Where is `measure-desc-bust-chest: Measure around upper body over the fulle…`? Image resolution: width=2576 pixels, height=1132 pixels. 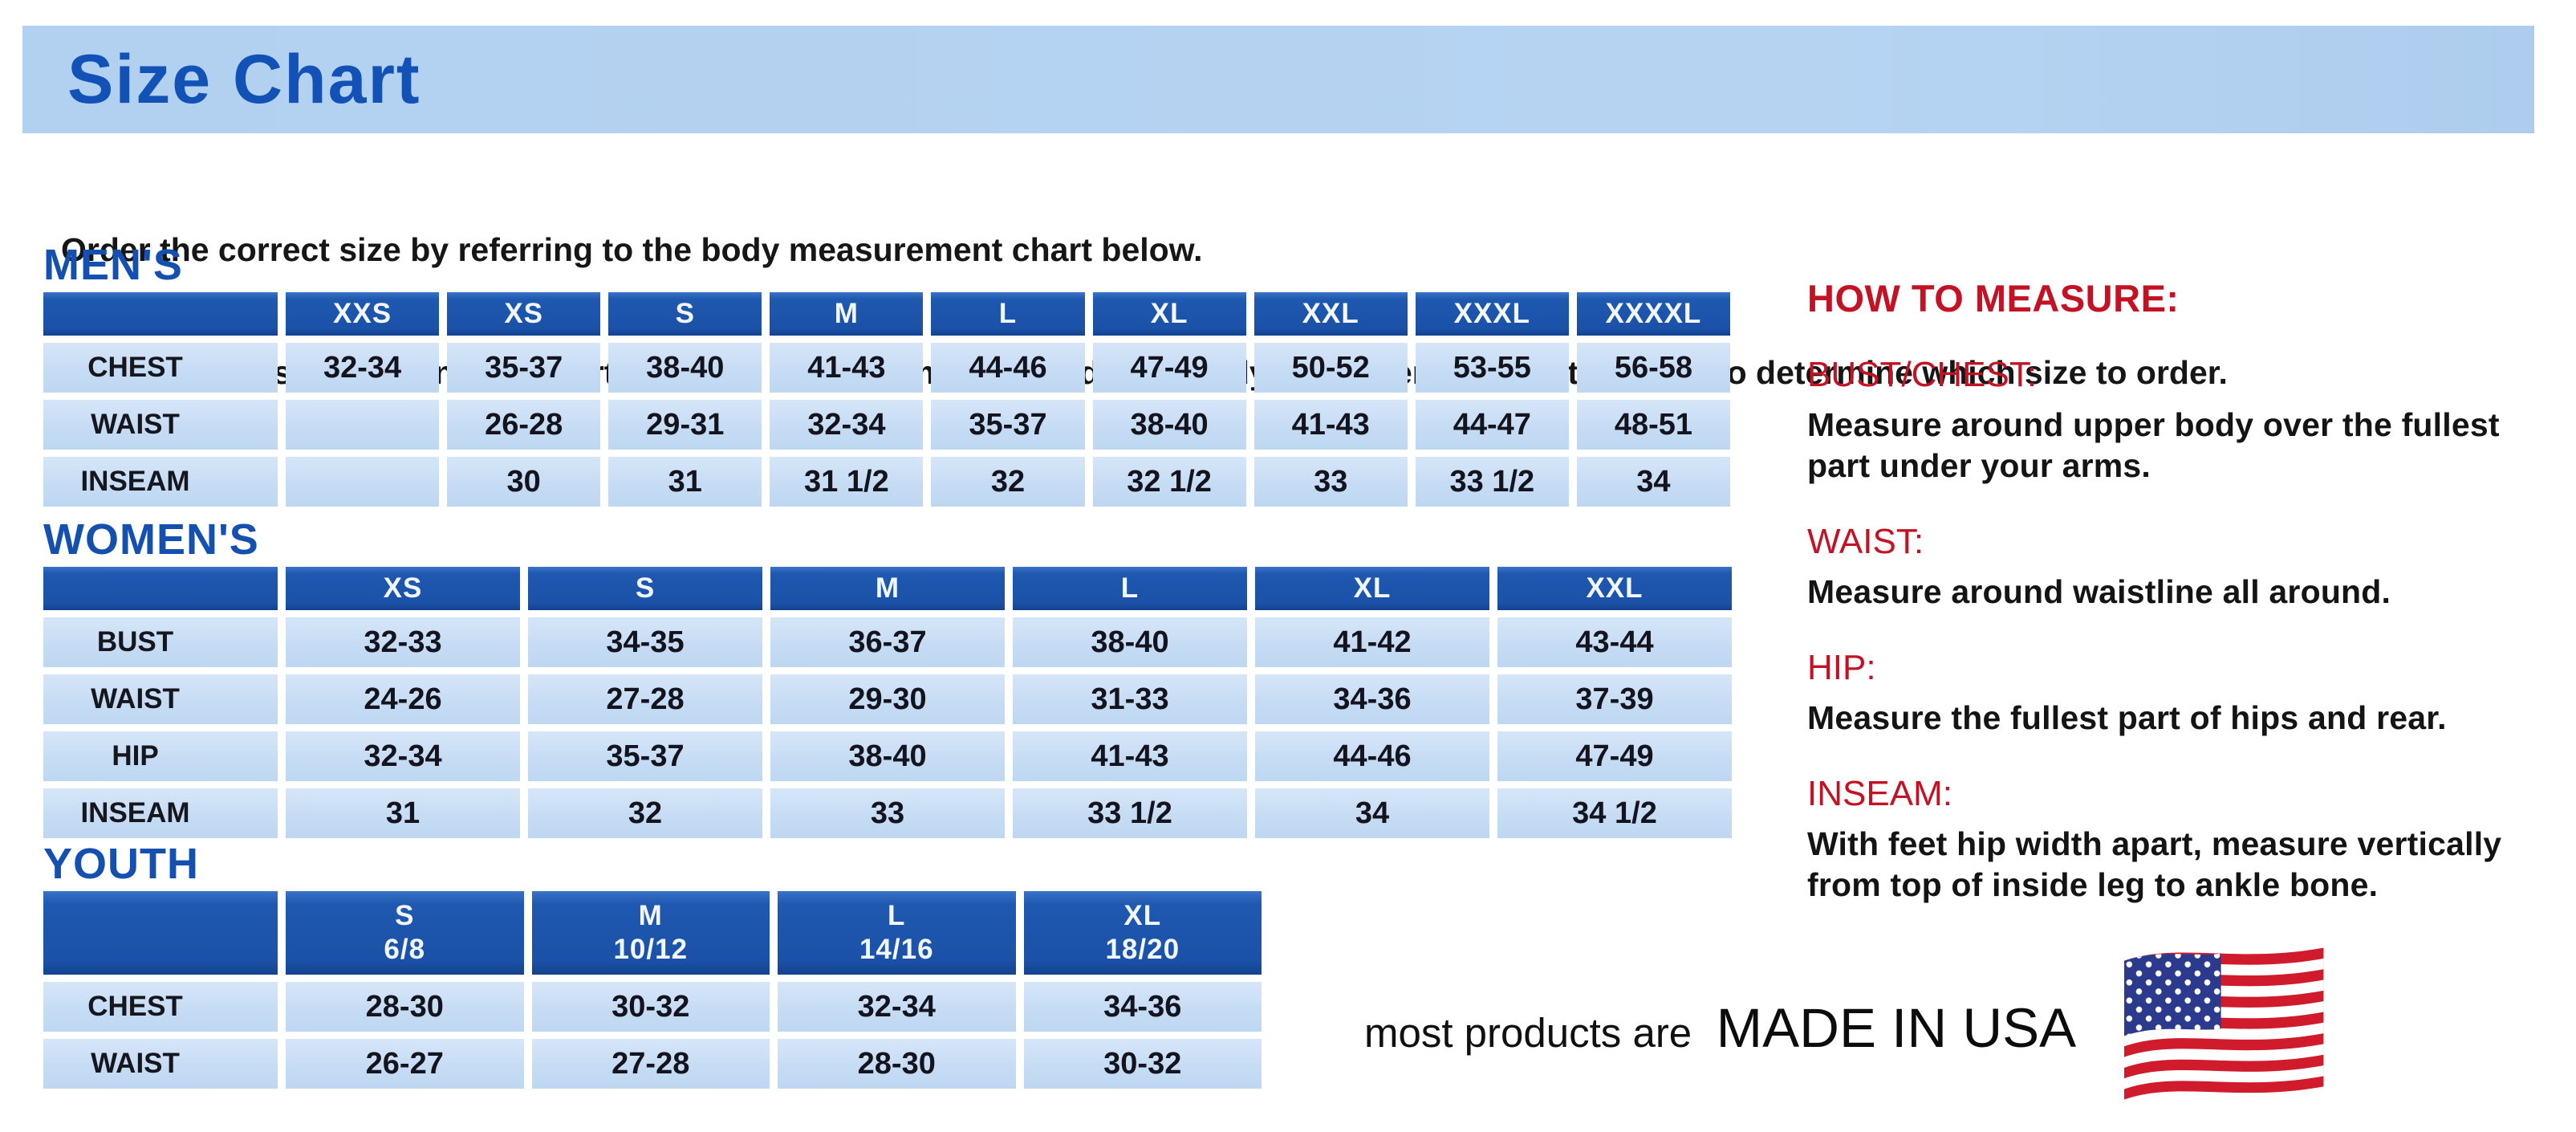 measure-desc-bust-chest: Measure around upper body over the fulle… is located at coordinates (2153, 445).